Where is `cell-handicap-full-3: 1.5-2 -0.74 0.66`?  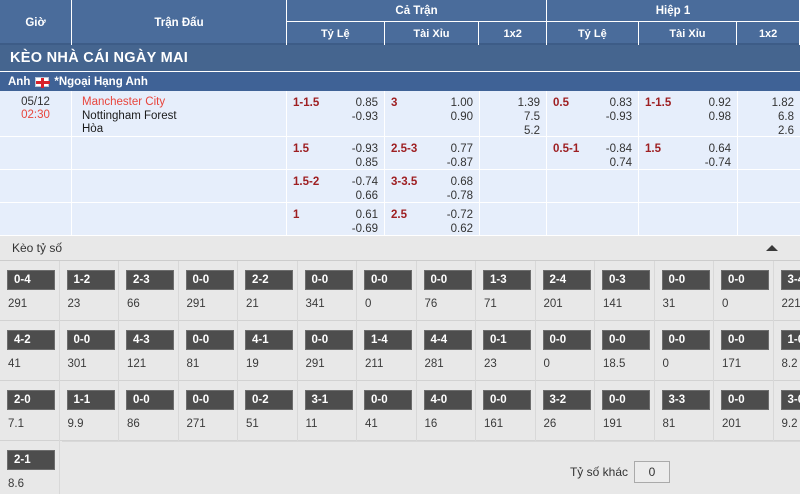 cell-handicap-full-3: 1.5-2 -0.74 0.66 is located at coordinates (336, 186).